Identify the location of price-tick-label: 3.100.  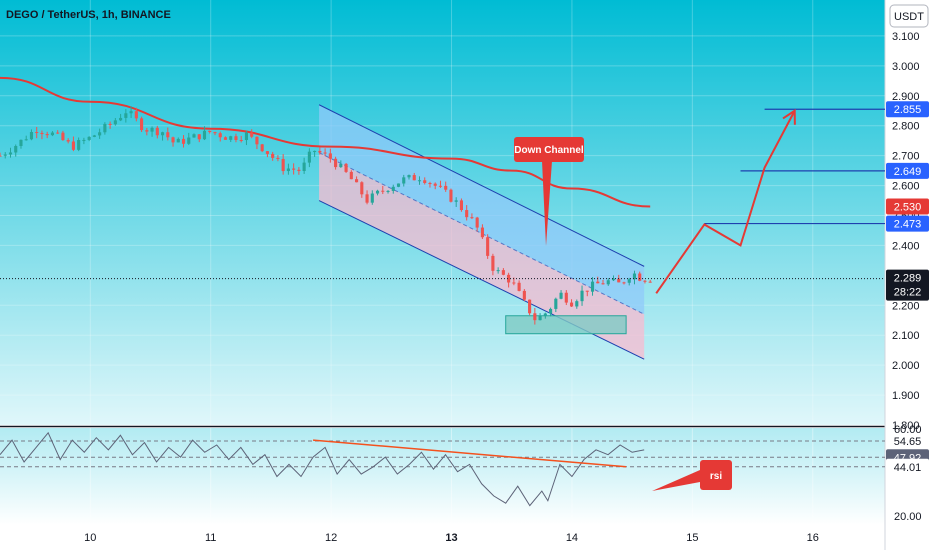
(906, 37).